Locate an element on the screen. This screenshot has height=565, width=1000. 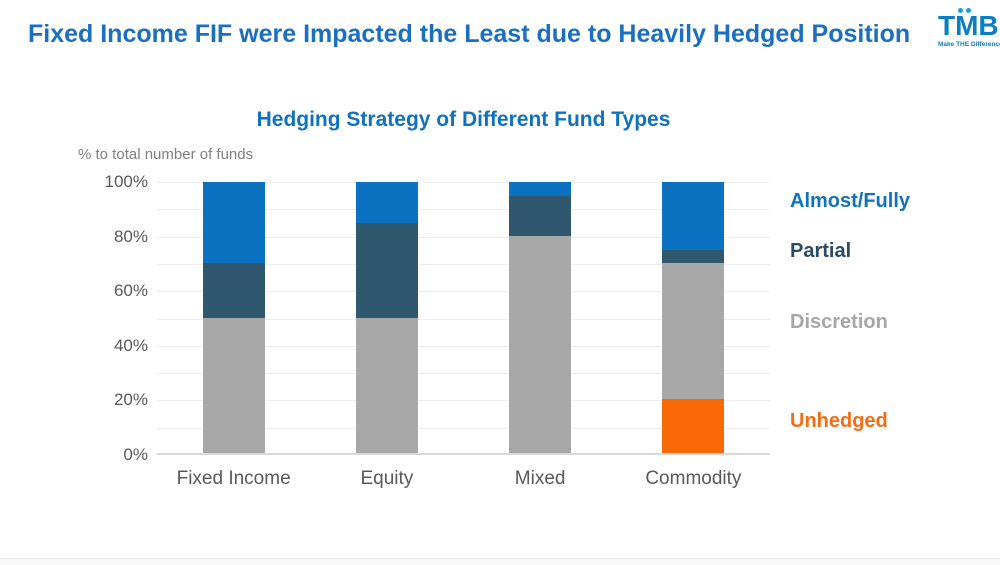
tmb-logo-letters: TMB is located at coordinates (968, 25).